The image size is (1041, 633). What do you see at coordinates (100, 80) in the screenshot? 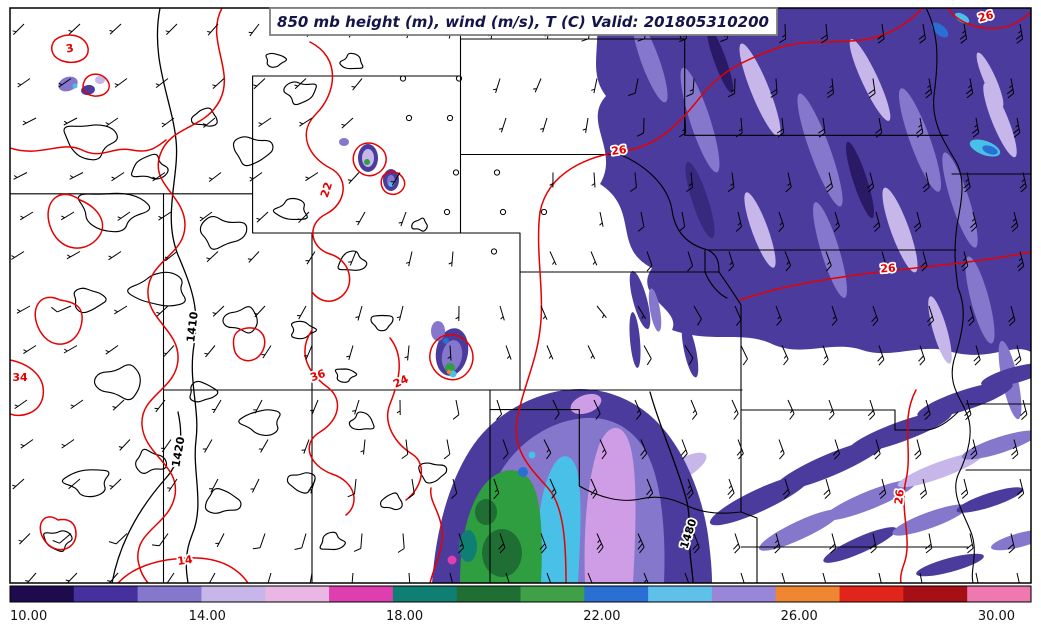
I see `fill-nw-spot3` at bounding box center [100, 80].